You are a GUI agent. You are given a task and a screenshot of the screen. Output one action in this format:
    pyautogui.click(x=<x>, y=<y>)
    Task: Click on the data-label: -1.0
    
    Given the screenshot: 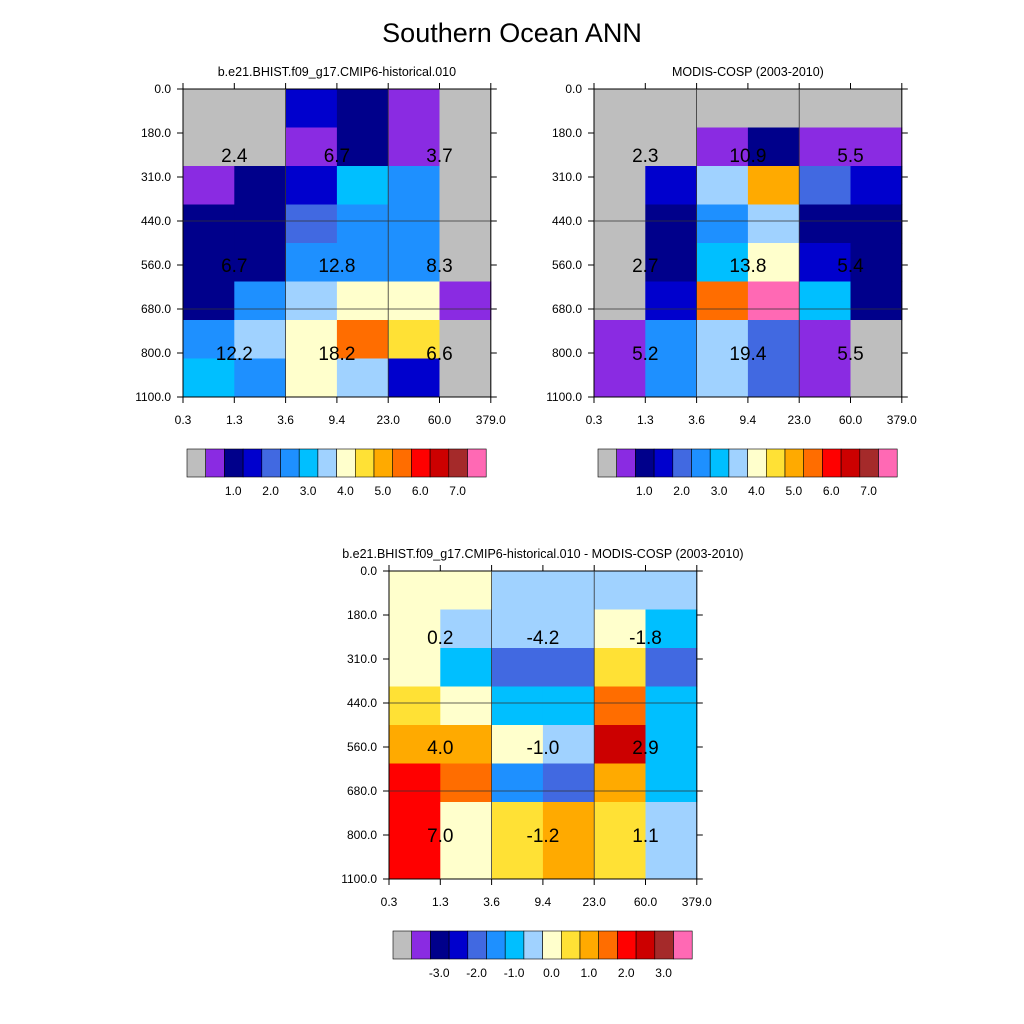 What is the action you would take?
    pyautogui.click(x=543, y=748)
    